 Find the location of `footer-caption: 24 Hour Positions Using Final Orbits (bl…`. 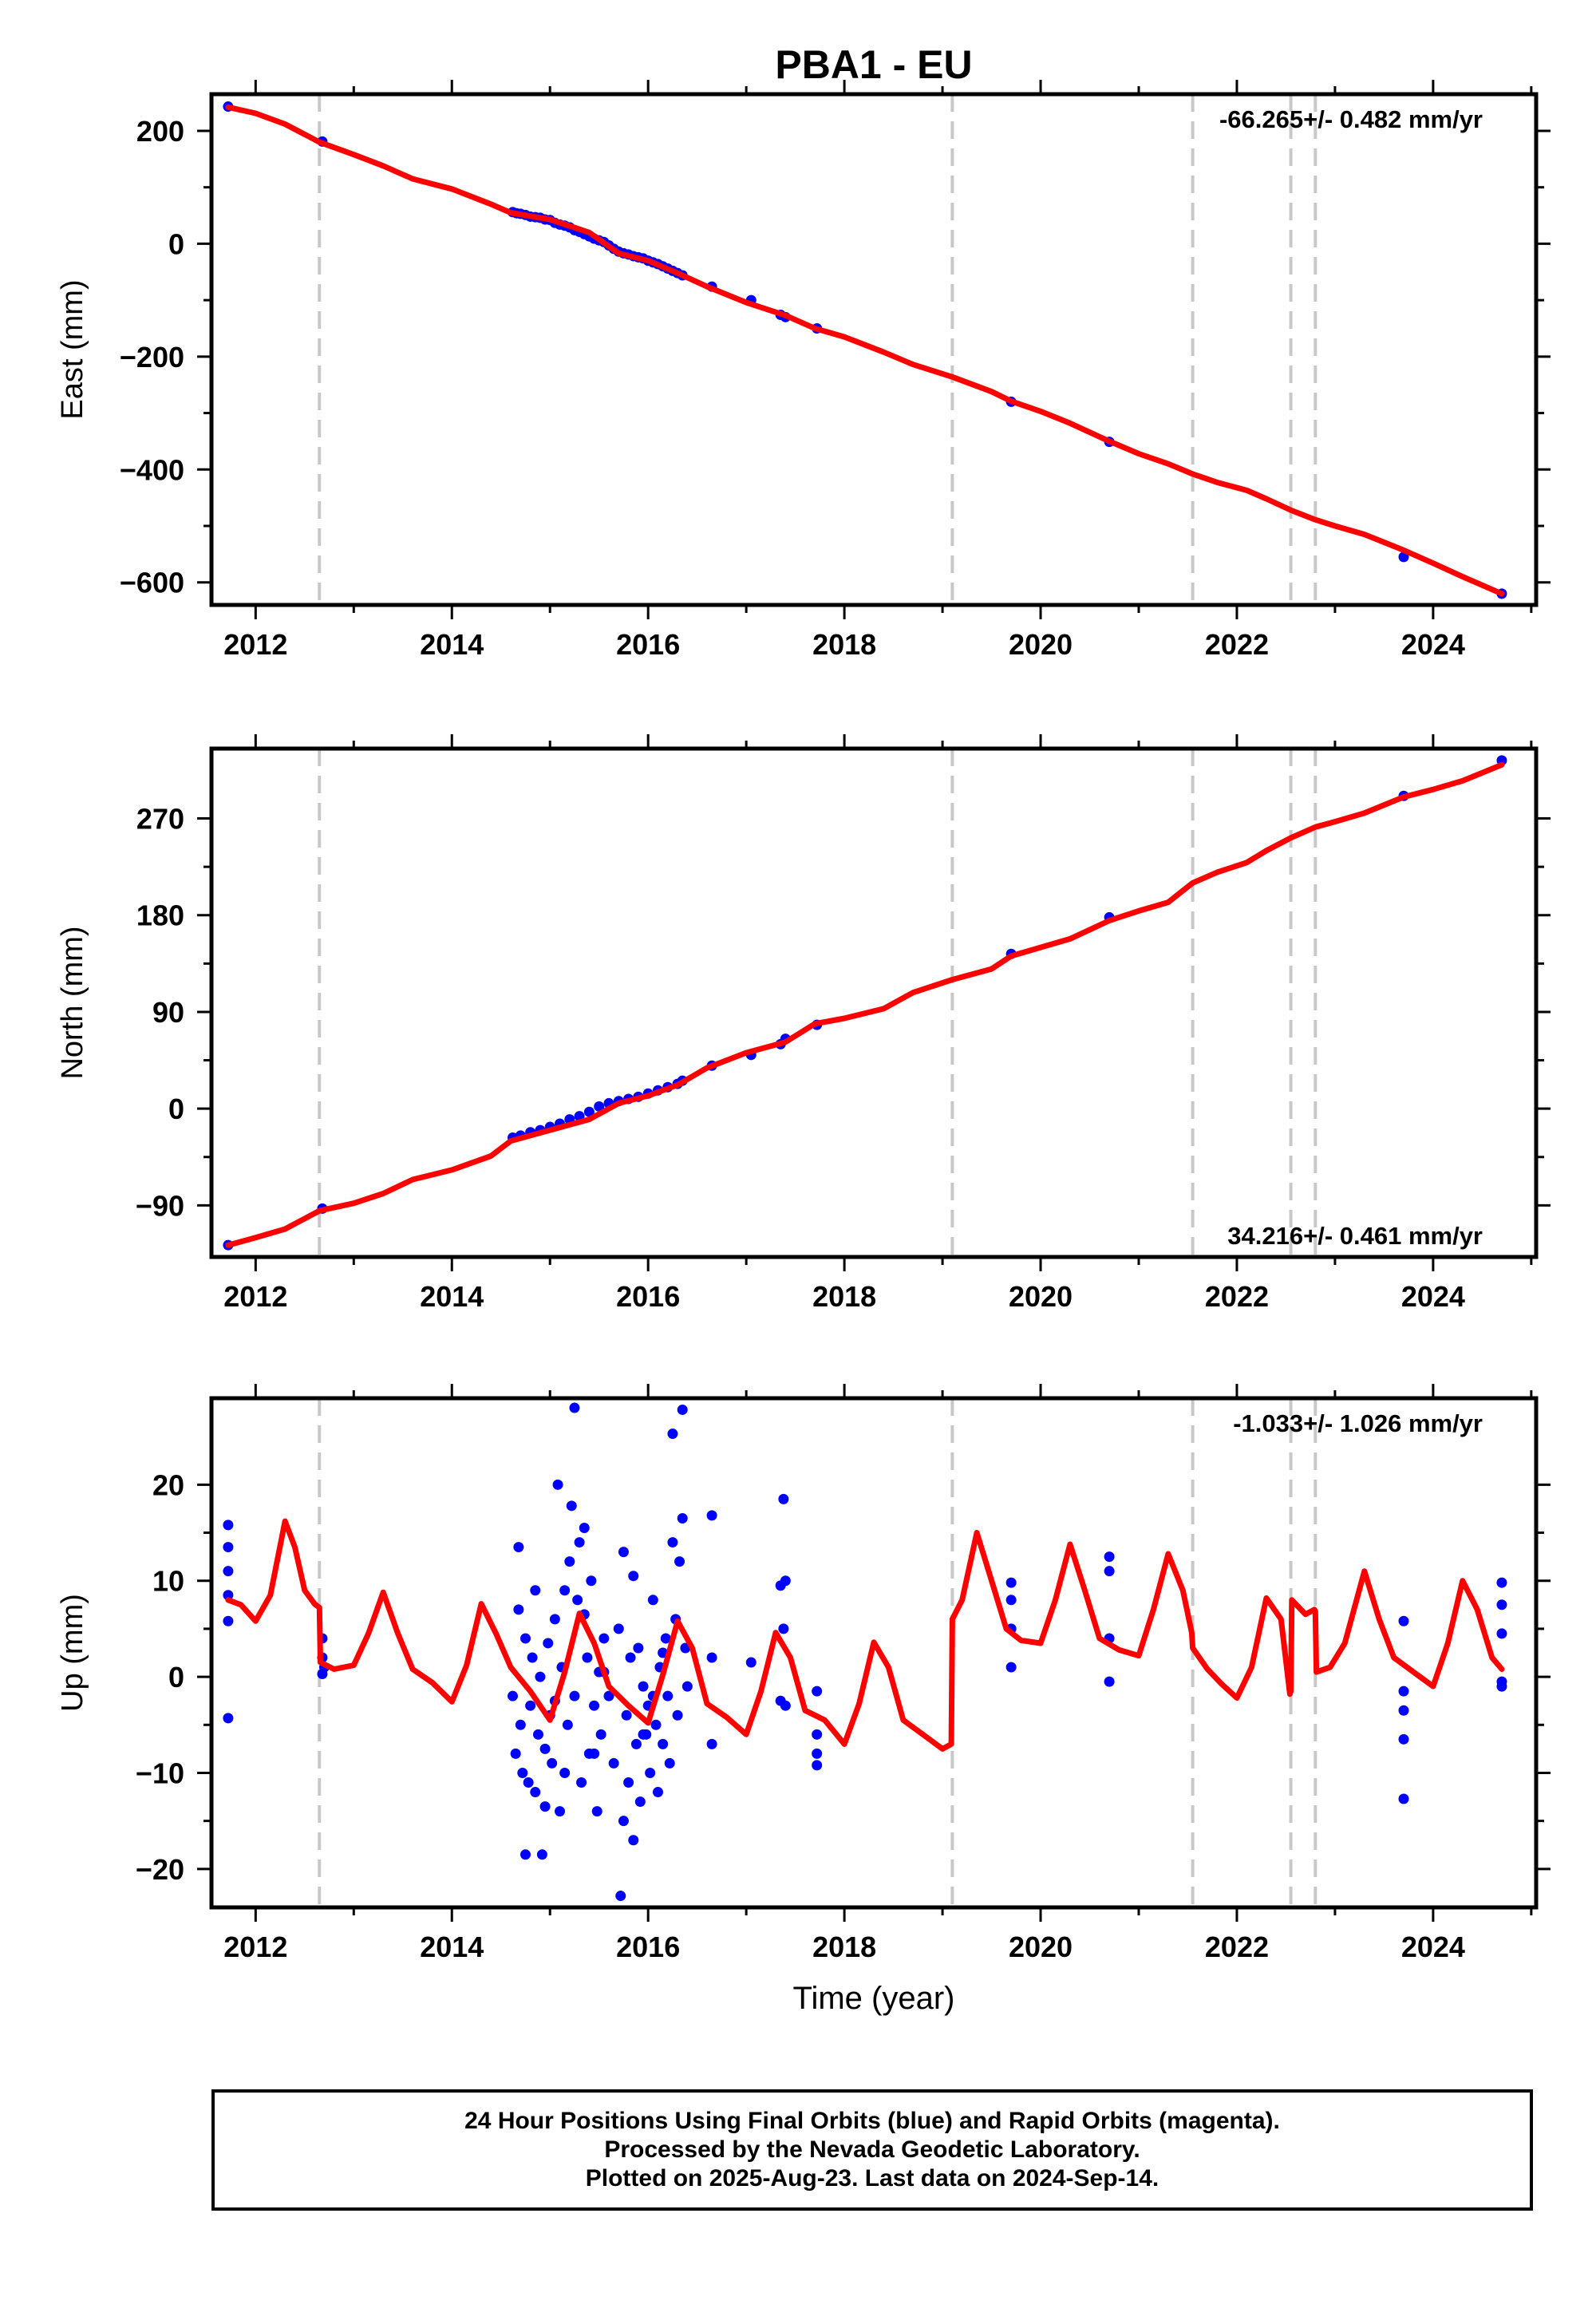

footer-caption: 24 Hour Positions Using Final Orbits (bl… is located at coordinates (872, 2150).